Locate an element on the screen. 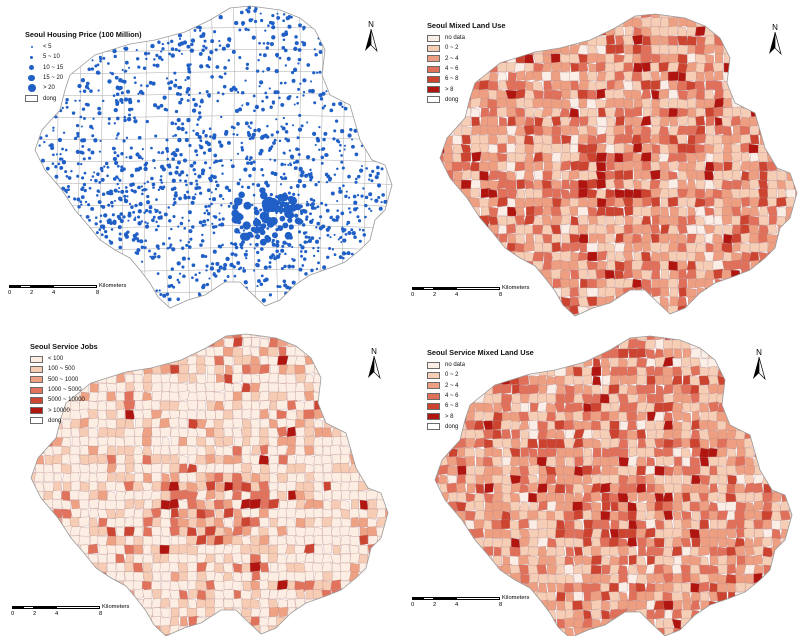  scale-tick-label: 2 is located at coordinates (32, 293).